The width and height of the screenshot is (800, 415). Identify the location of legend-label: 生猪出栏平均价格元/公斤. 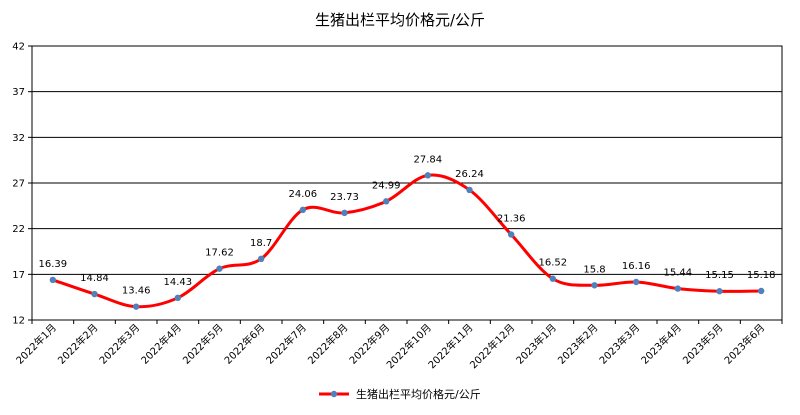
(418, 394).